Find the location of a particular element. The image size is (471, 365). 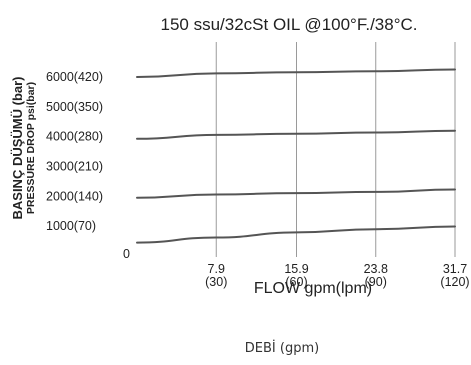

y-tick-label: 4000(280) is located at coordinates (74, 137).